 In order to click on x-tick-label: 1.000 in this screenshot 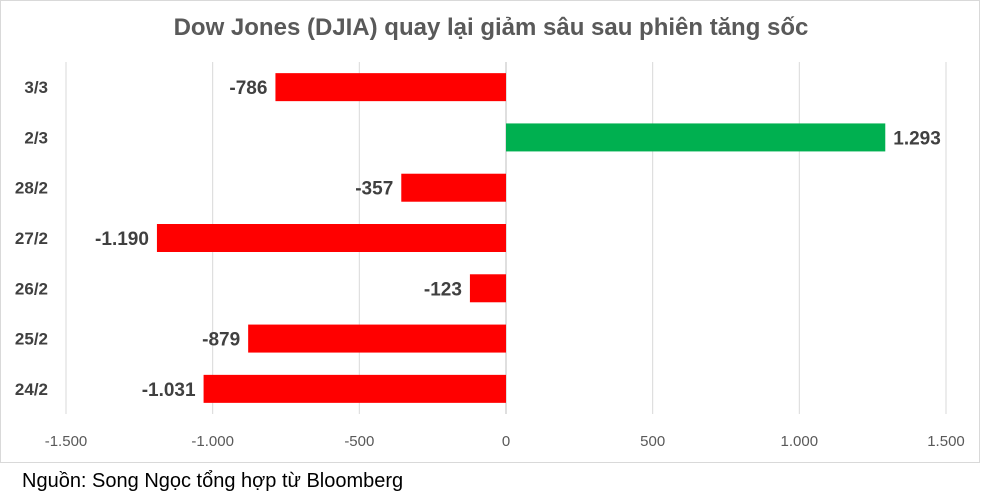, I will do `click(800, 441)`.